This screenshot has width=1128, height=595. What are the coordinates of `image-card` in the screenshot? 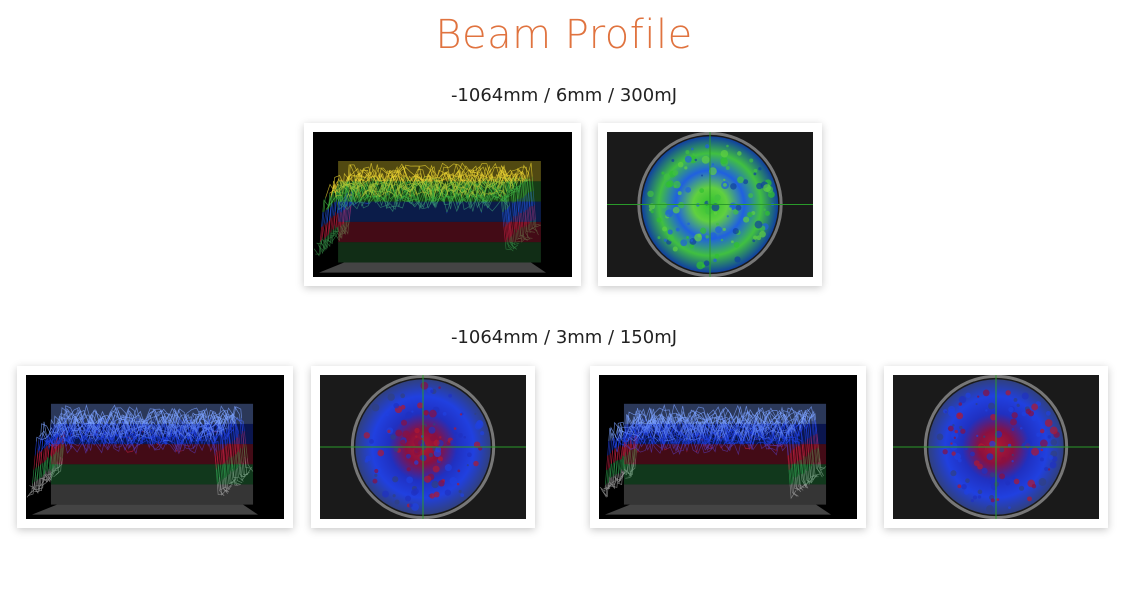 It's located at (155, 447).